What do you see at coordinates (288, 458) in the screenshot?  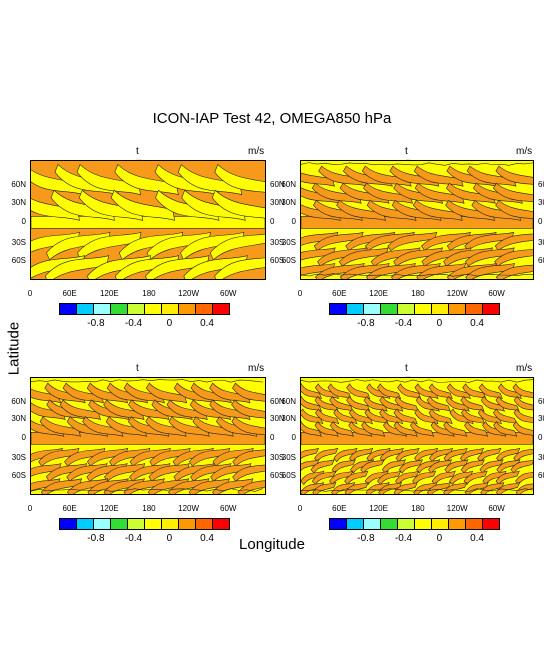 I see `y-tick-label: 30S` at bounding box center [288, 458].